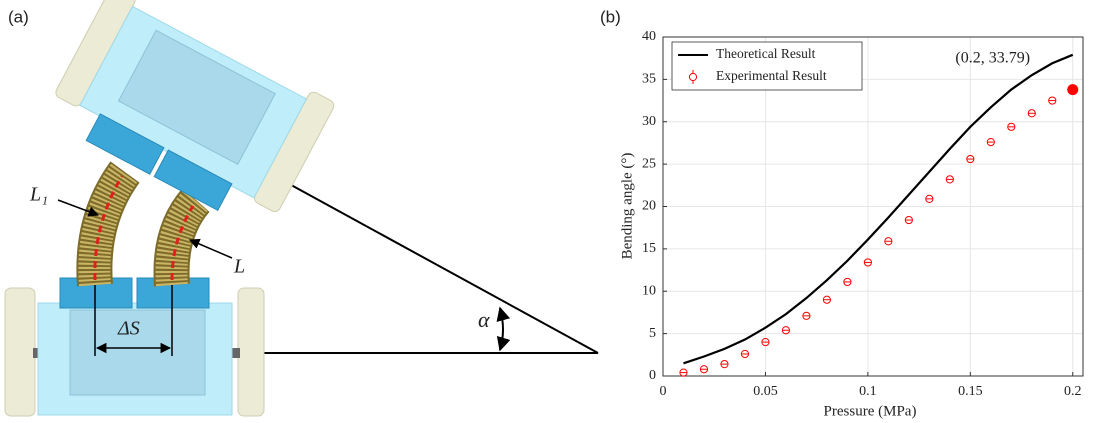 The image size is (1105, 423). What do you see at coordinates (652, 333) in the screenshot?
I see `y-tick-label: 5` at bounding box center [652, 333].